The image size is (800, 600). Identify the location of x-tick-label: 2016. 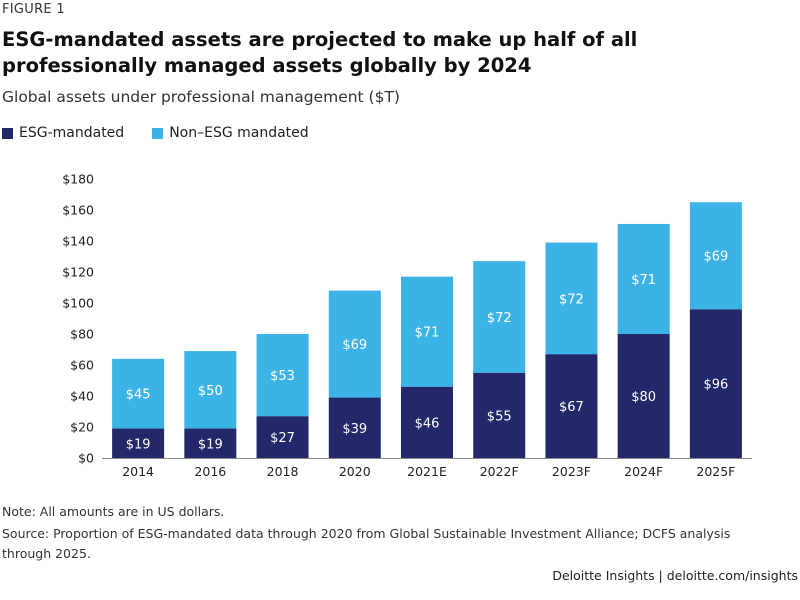
(210, 471).